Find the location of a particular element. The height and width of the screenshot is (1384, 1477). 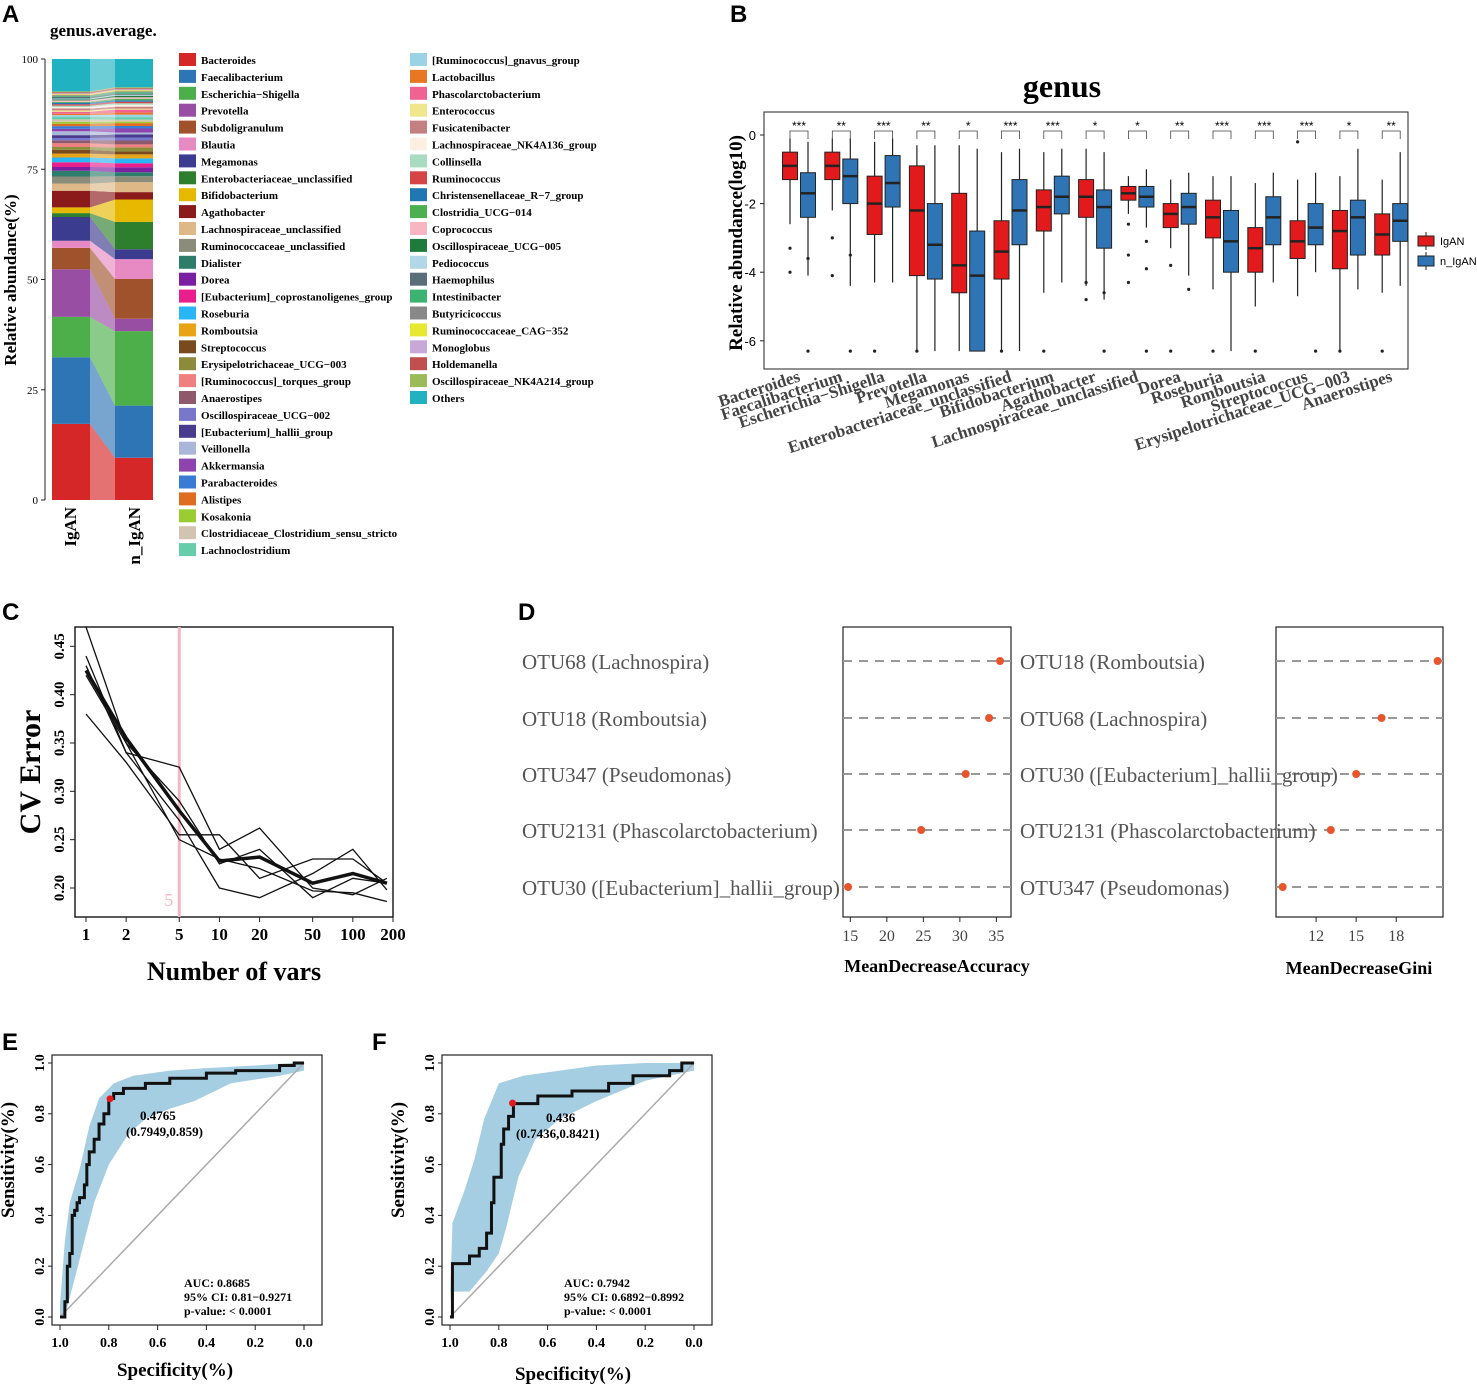

panel-b-ylabel: Relative abundance(log10) is located at coordinates (736, 243).